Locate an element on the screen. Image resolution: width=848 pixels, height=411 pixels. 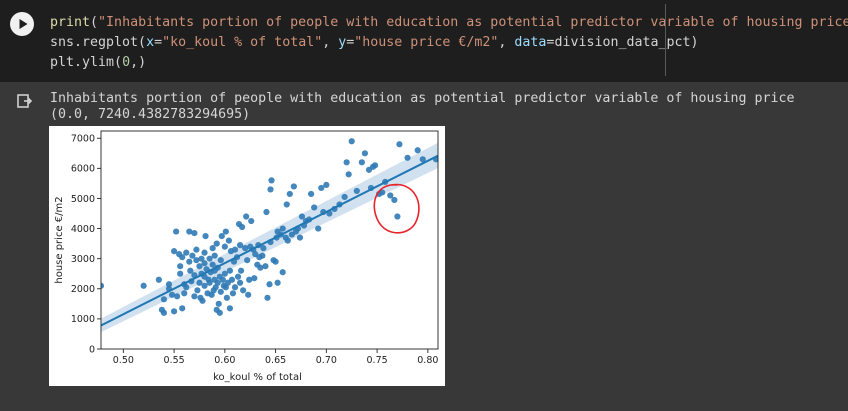
code-line-3: plt.ylim(0,) is located at coordinates (98, 63).